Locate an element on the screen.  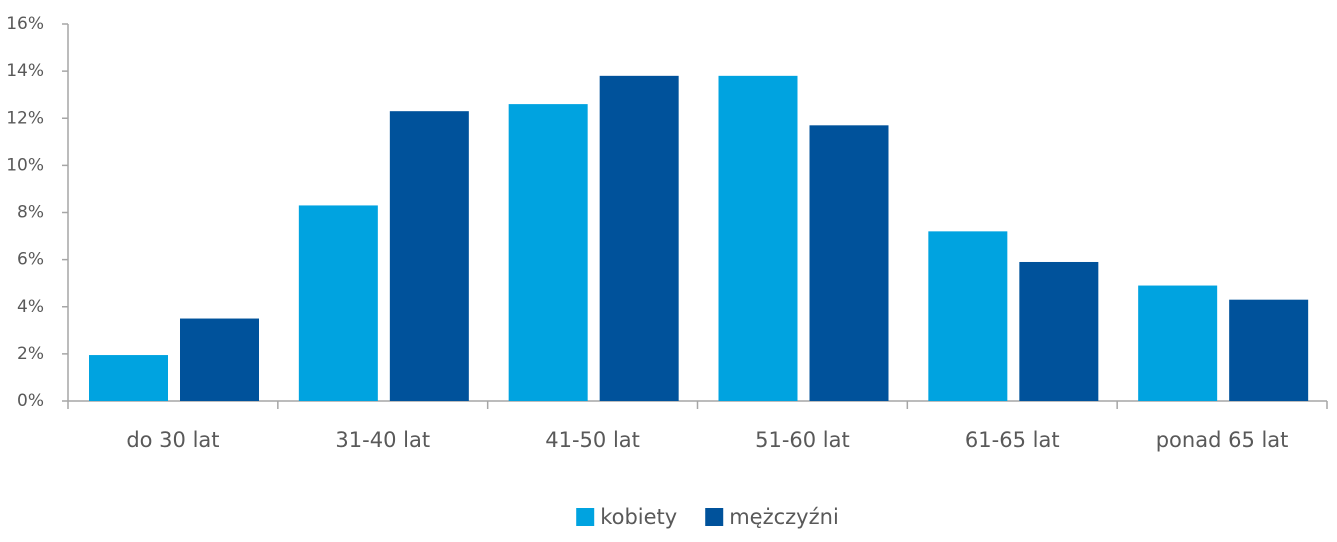
x-tick-label: 61-65 lat is located at coordinates (1012, 440).